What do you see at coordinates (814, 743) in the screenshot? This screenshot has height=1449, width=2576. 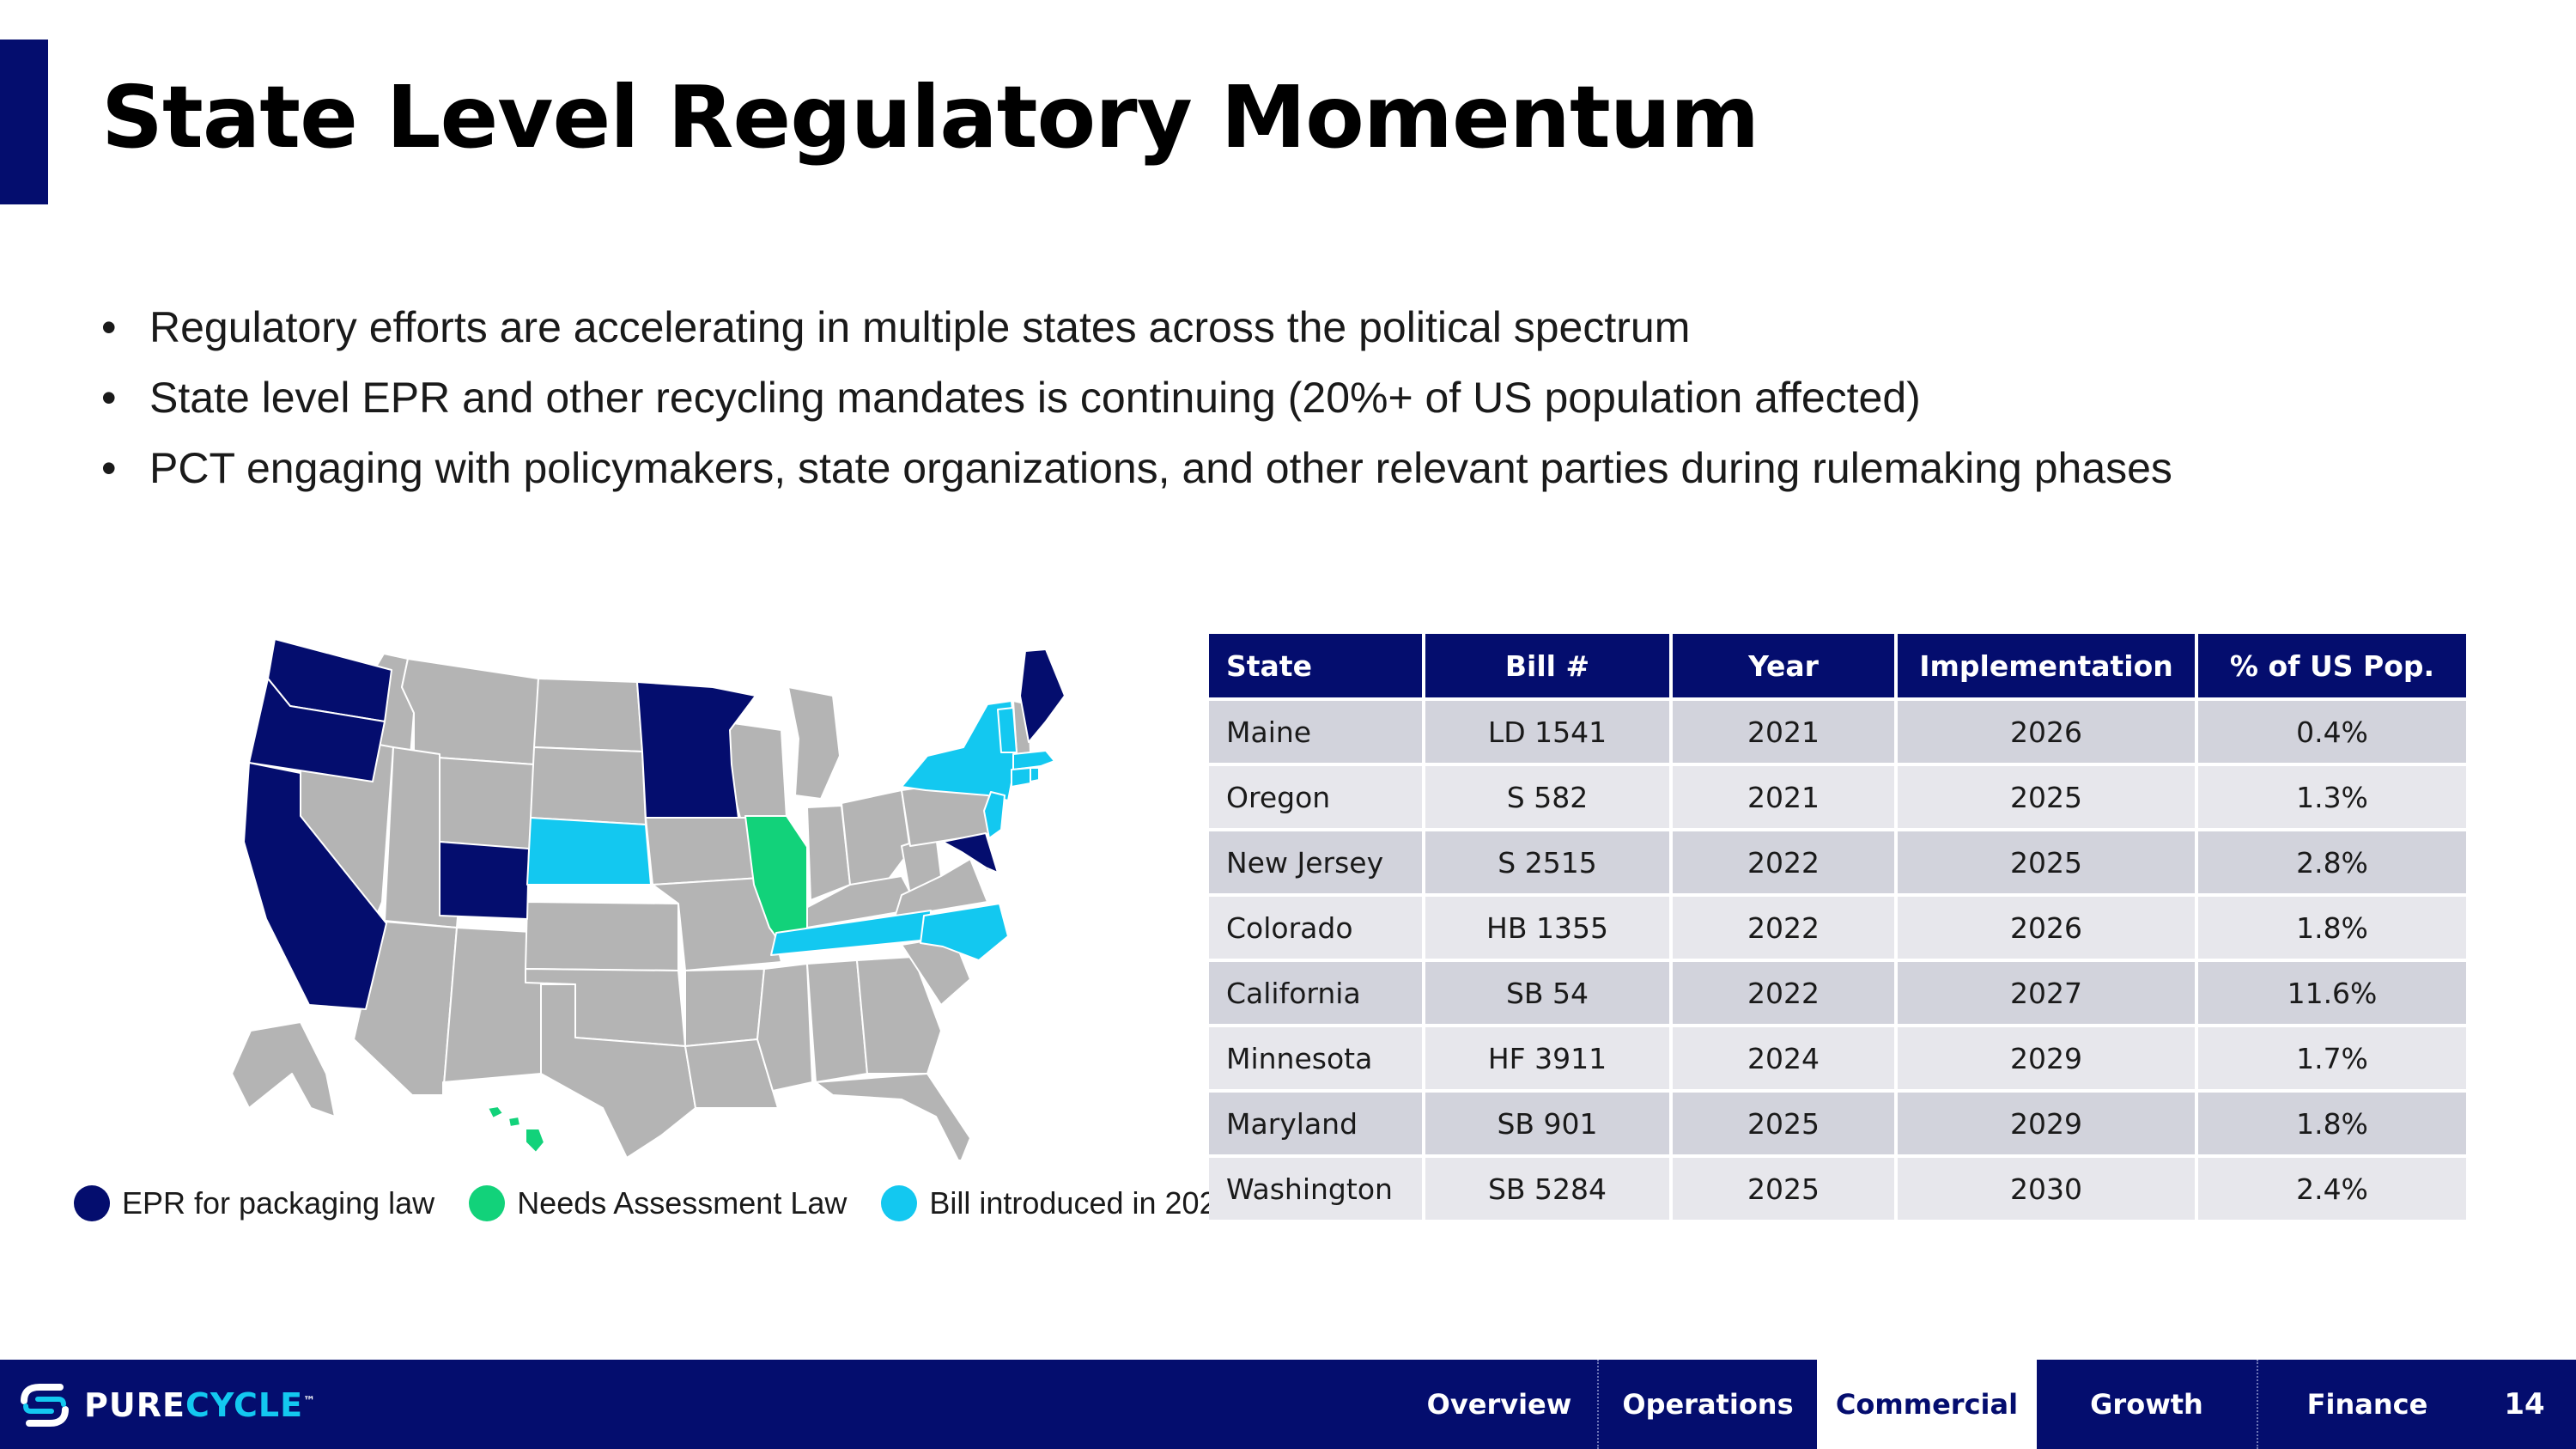 I see `state-michigan` at bounding box center [814, 743].